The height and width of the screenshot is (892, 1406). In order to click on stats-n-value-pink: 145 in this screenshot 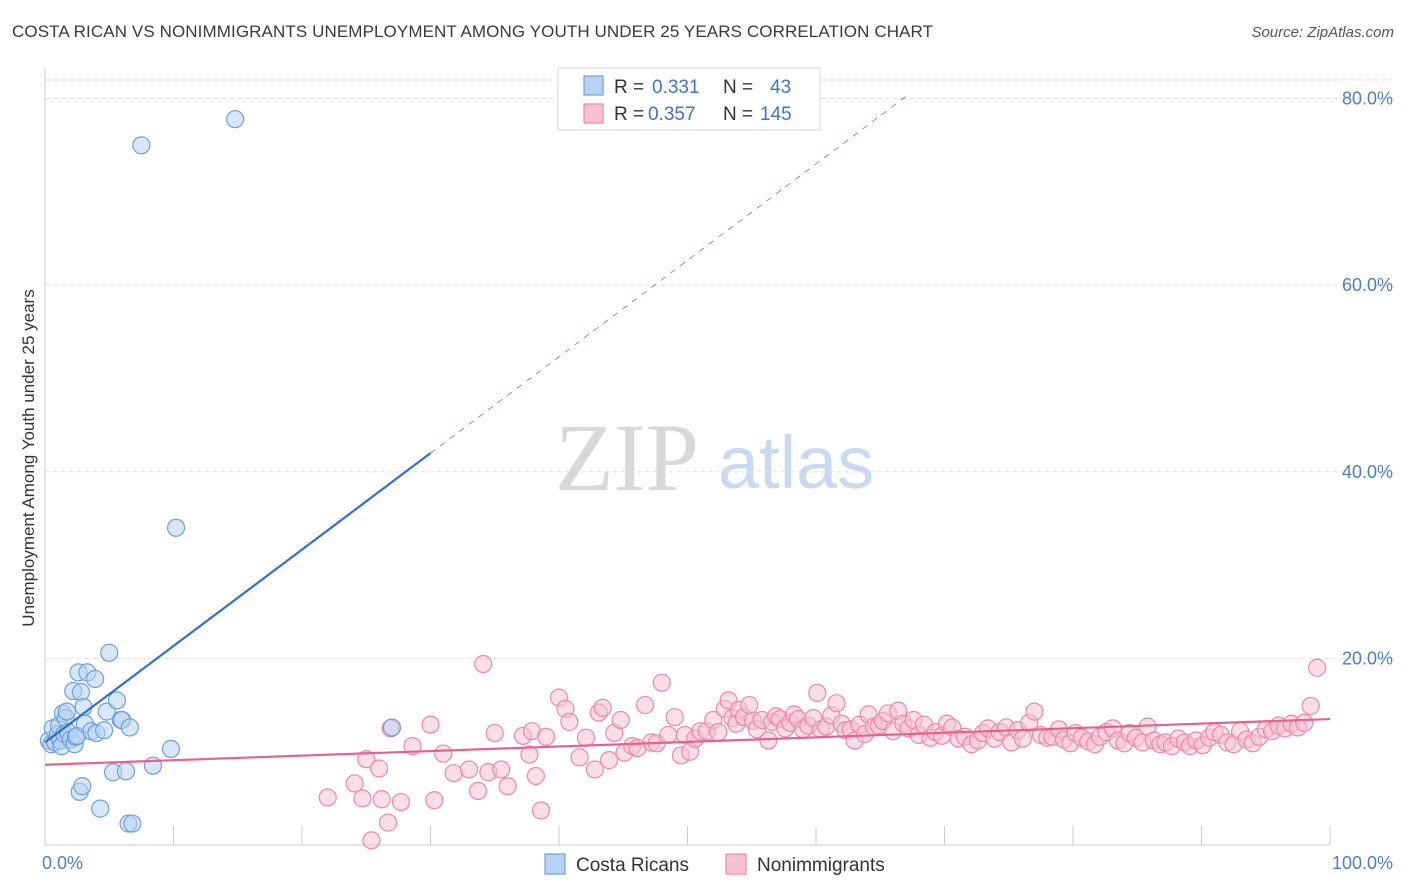, I will do `click(776, 114)`.